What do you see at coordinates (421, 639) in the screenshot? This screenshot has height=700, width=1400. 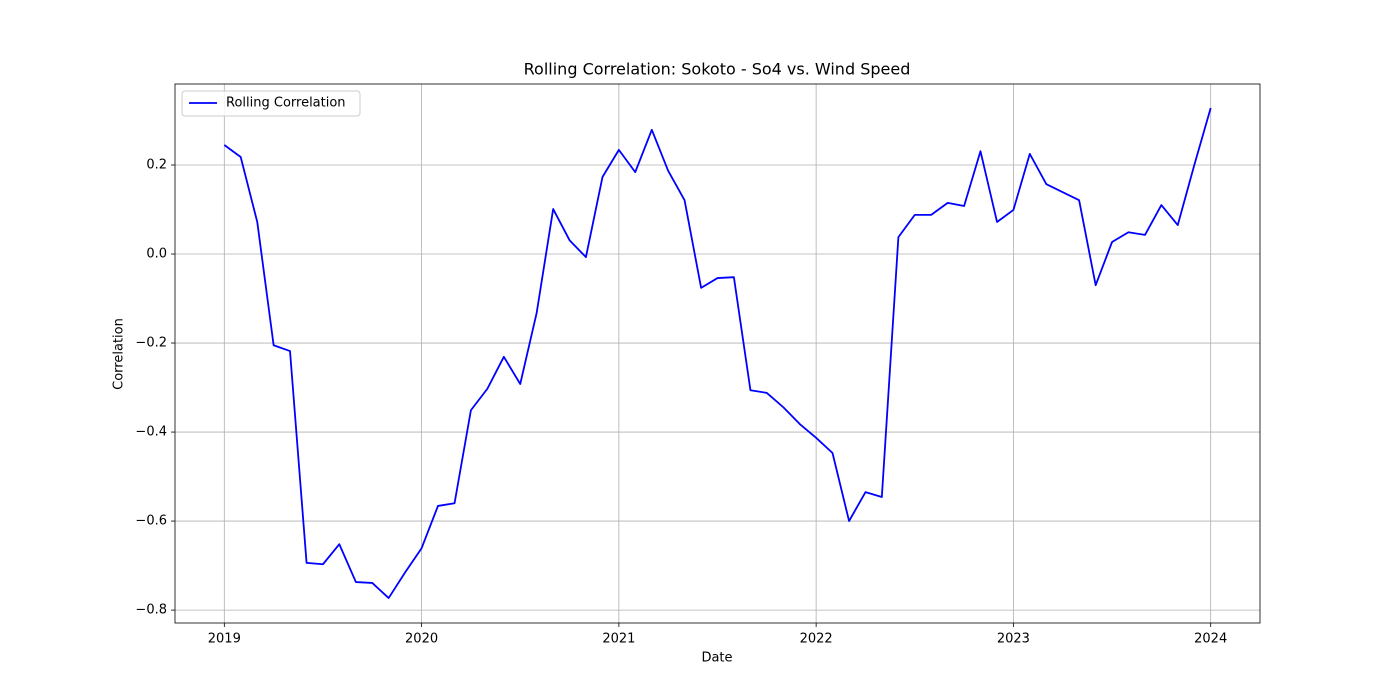 I see `x-tick-label: 2020` at bounding box center [421, 639].